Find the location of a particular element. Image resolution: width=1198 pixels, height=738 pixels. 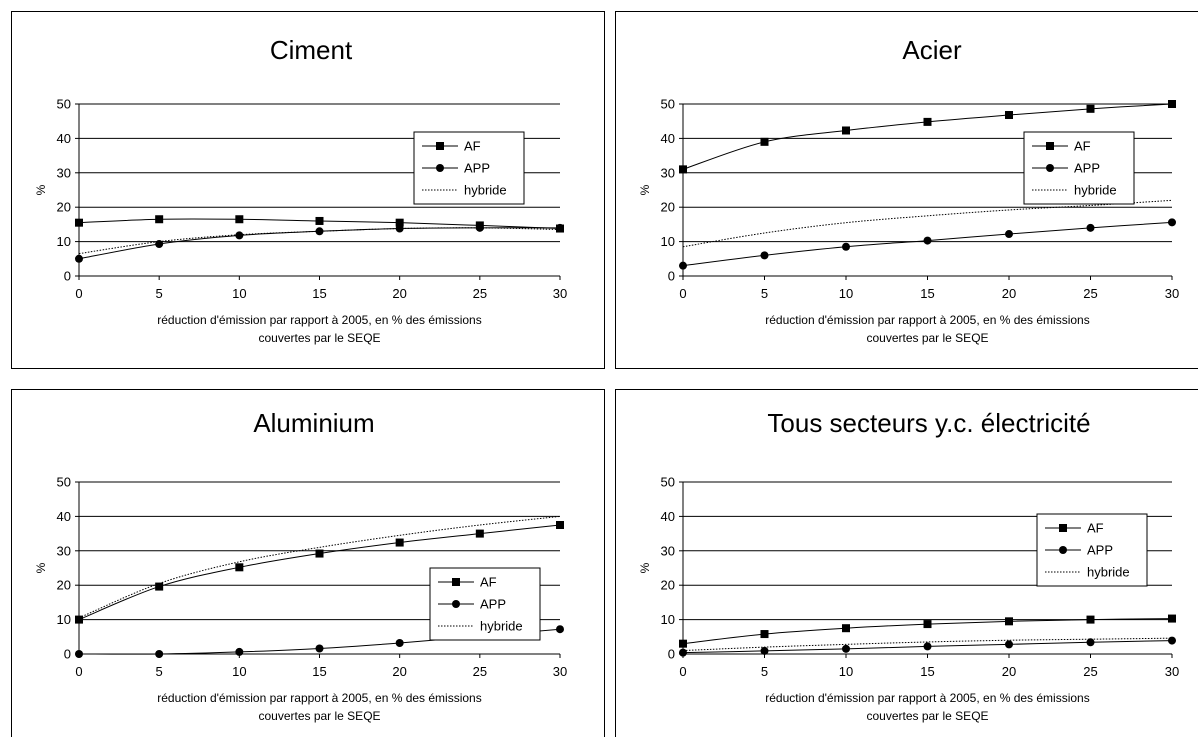

chart-title: Aluminium is located at coordinates (313, 423).